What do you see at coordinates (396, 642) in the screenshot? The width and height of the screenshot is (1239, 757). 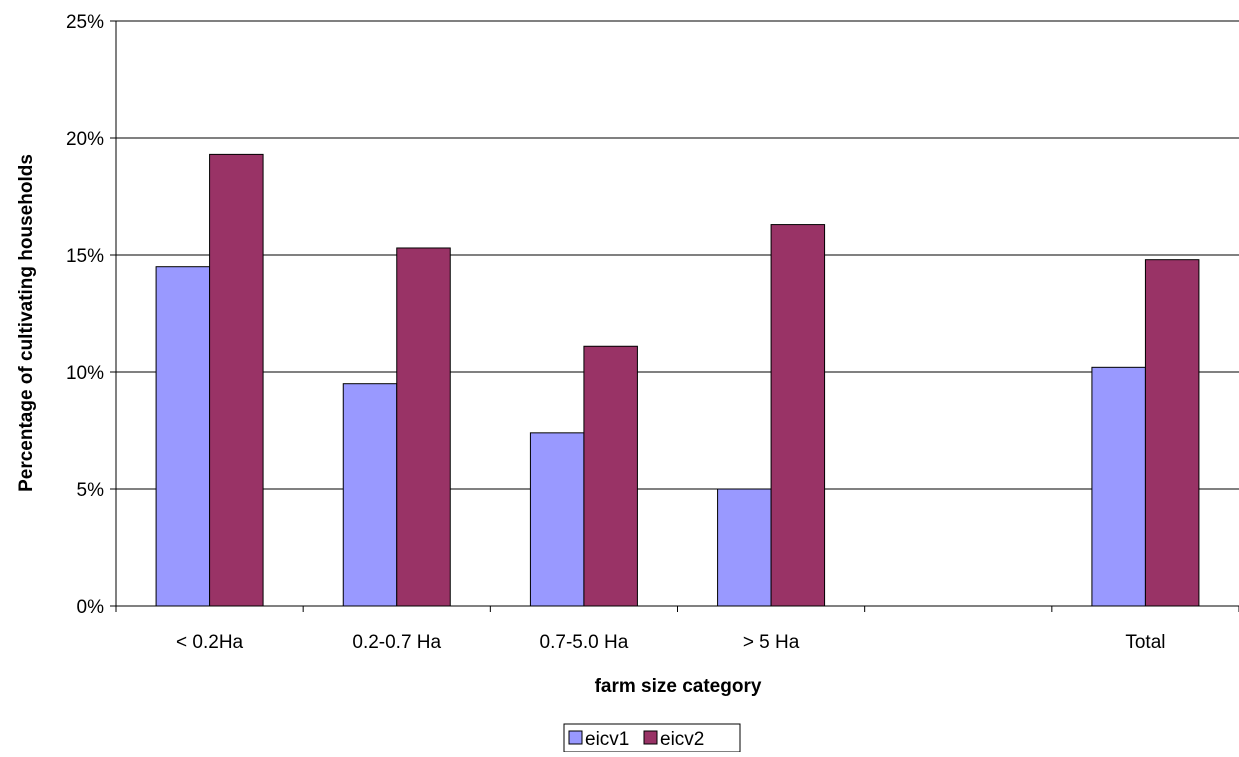 I see `x-tick-label: 0.2-0.7 Ha` at bounding box center [396, 642].